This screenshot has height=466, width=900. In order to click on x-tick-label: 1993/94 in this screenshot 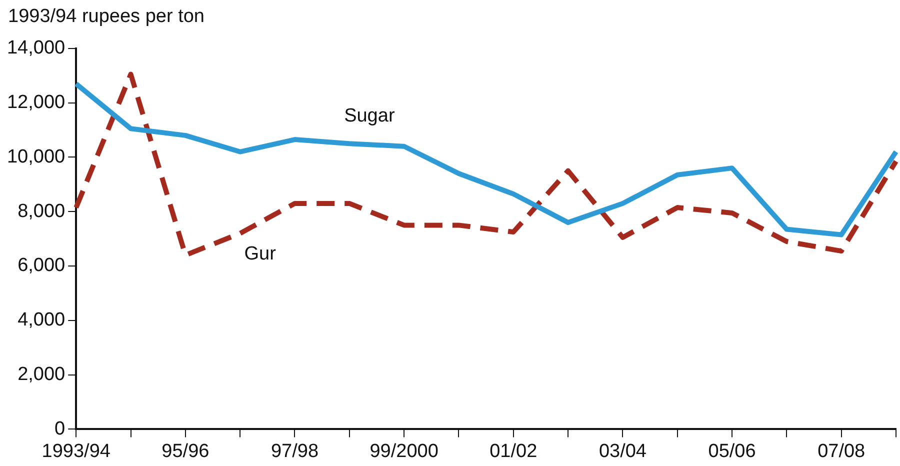, I will do `click(76, 451)`.